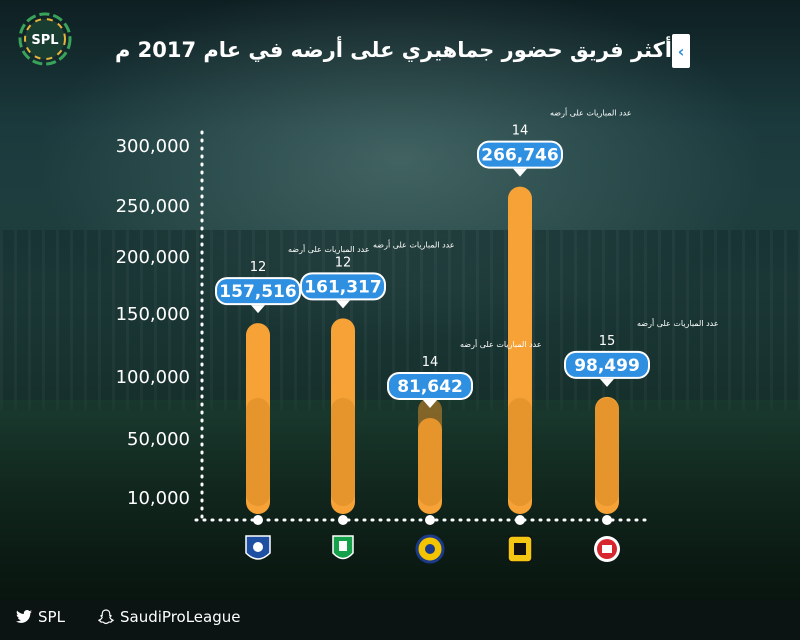 This screenshot has height=640, width=800. I want to click on title-badge: ‹, so click(681, 51).